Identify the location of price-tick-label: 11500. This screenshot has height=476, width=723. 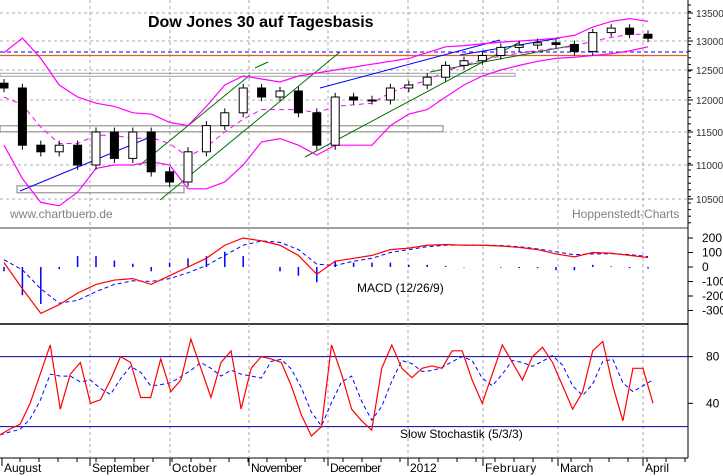
(709, 133).